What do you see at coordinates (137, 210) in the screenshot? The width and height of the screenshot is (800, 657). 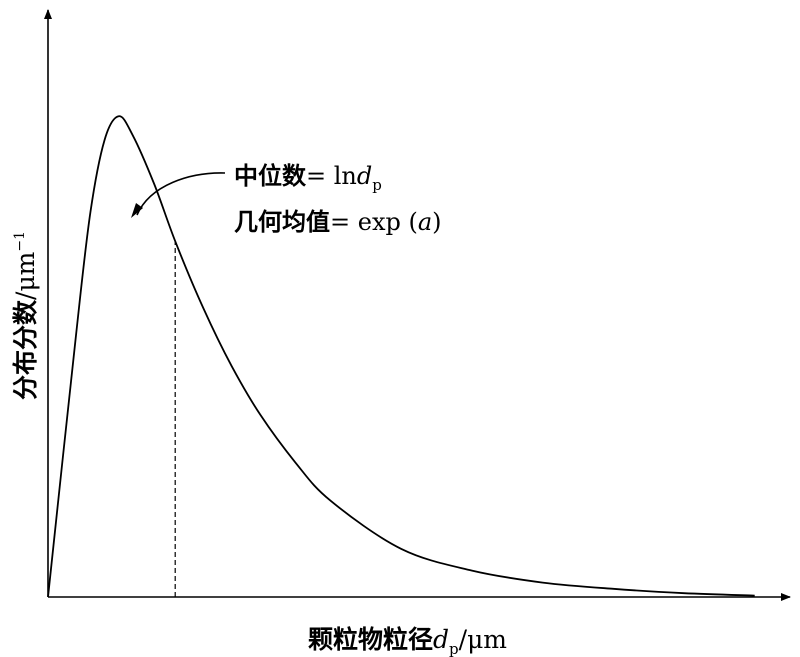 I see `annotation-arrowhead-icon` at bounding box center [137, 210].